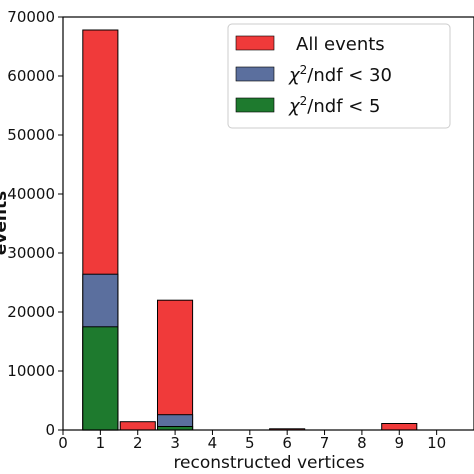  I want to click on legend-box, so click(339, 76).